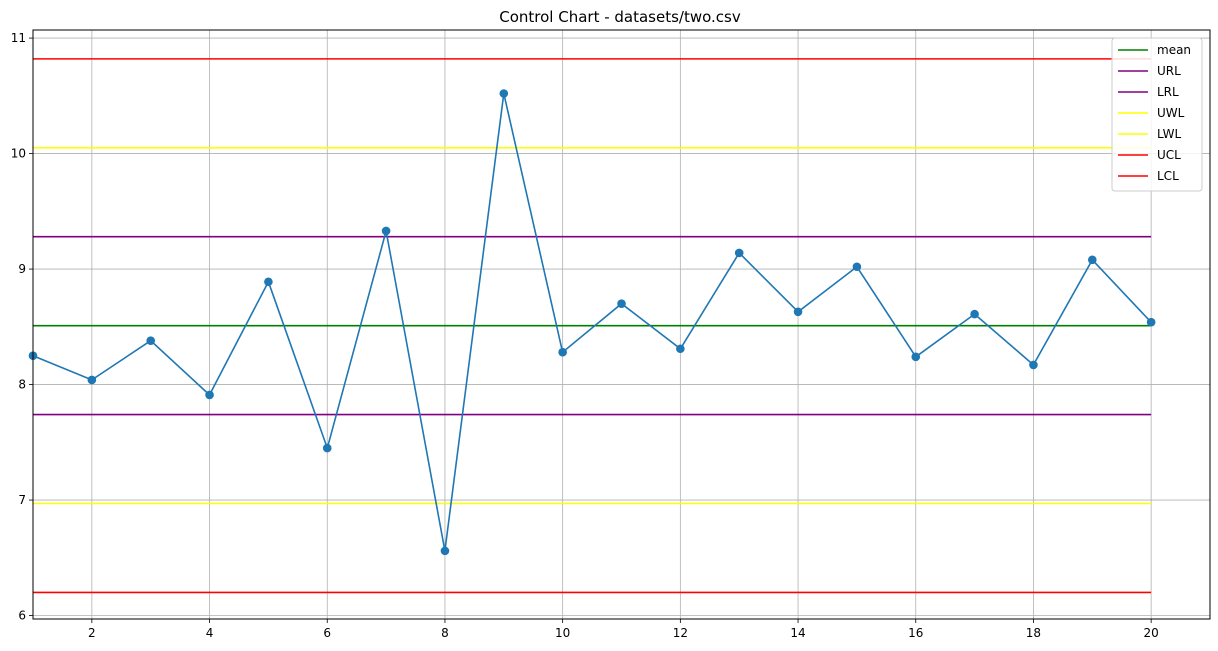 Image resolution: width=1218 pixels, height=651 pixels. I want to click on legend-label: LWL, so click(1169, 134).